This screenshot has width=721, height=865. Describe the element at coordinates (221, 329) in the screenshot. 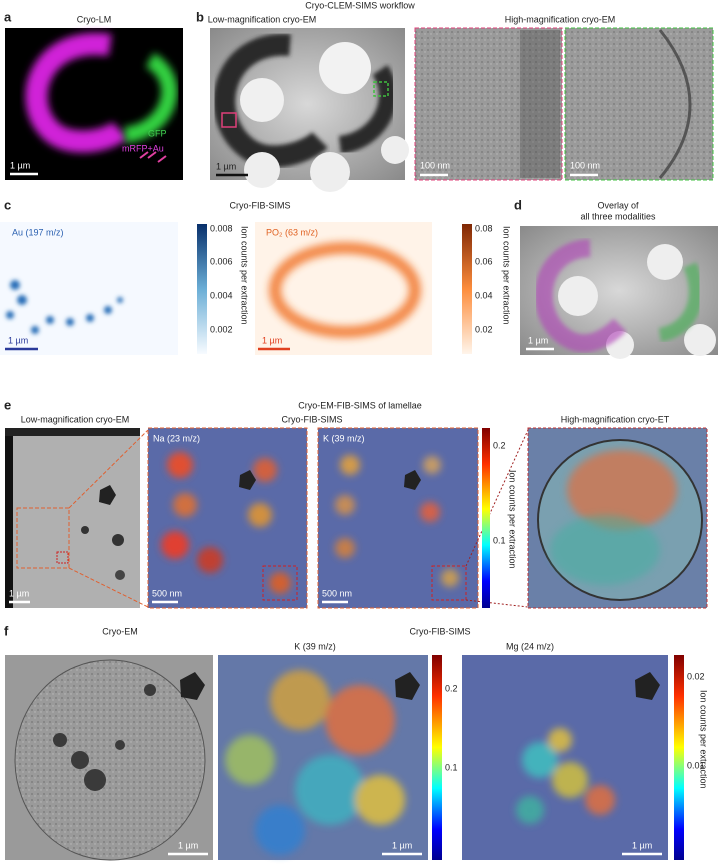

I see `label: 0.002` at that location.